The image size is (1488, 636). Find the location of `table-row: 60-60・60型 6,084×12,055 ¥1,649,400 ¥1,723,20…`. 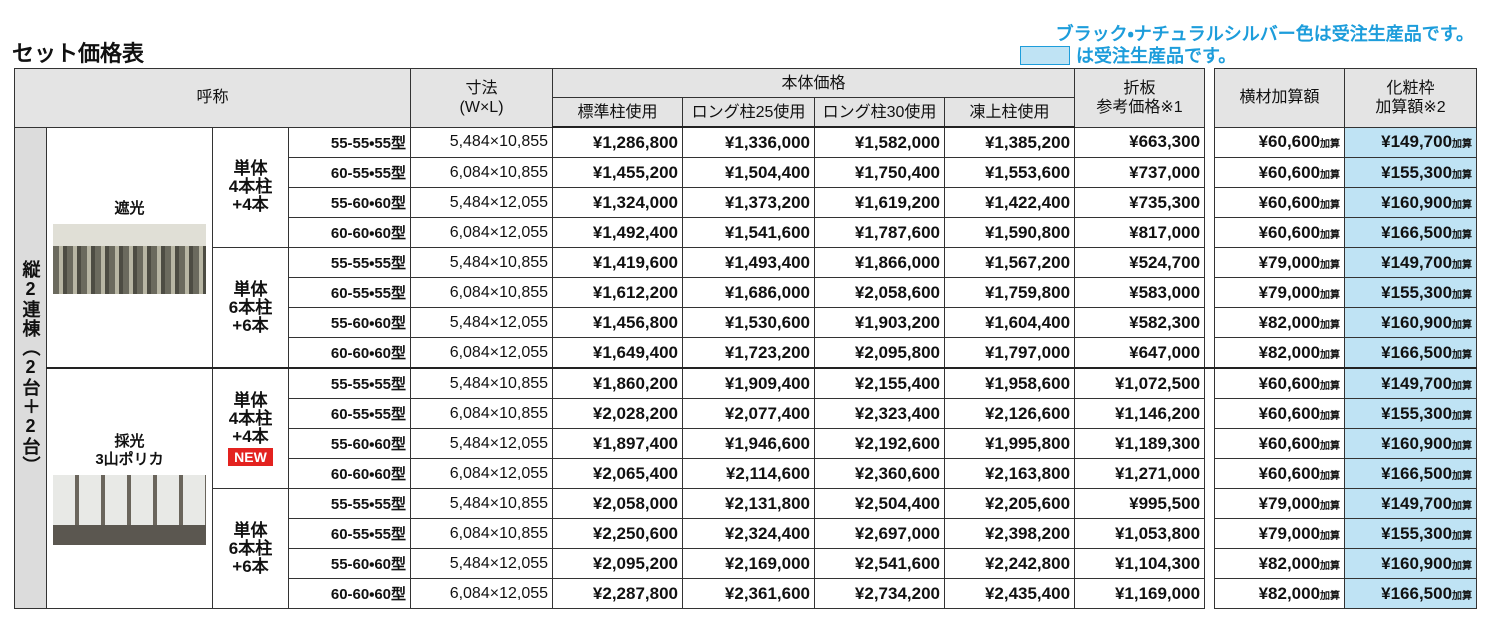

table-row: 60-60・60型 6,084×12,055 ¥1,649,400 ¥1,723,20… is located at coordinates (746, 353).